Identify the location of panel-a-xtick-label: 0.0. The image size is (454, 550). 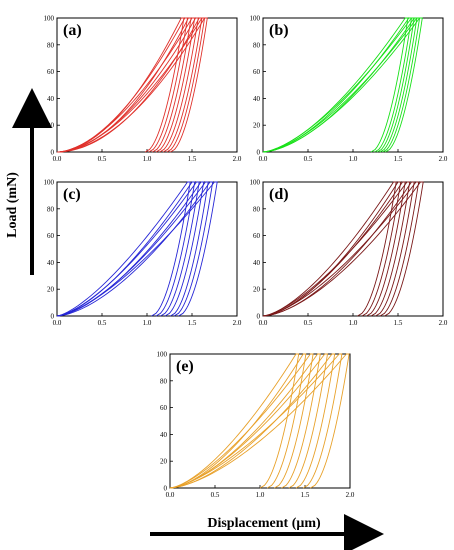
(57, 159).